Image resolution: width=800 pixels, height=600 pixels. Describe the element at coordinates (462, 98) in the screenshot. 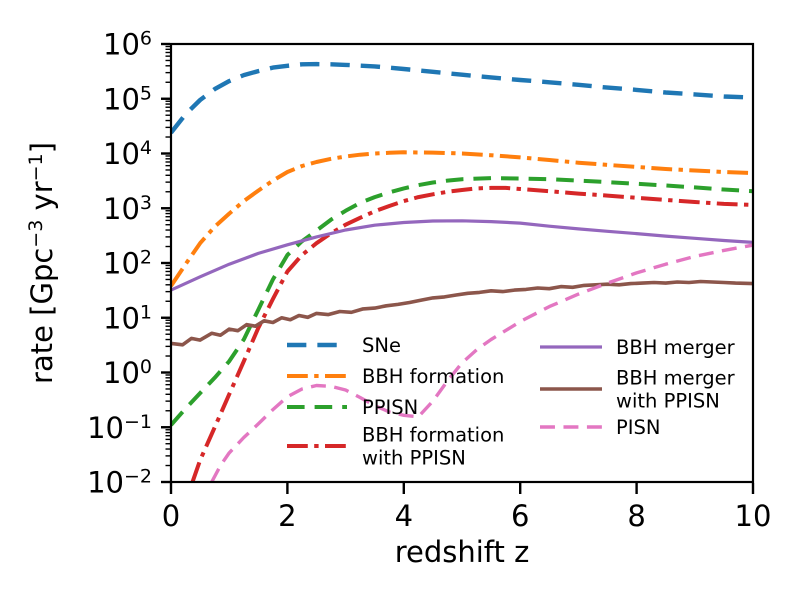

I see `curve-sne` at that location.